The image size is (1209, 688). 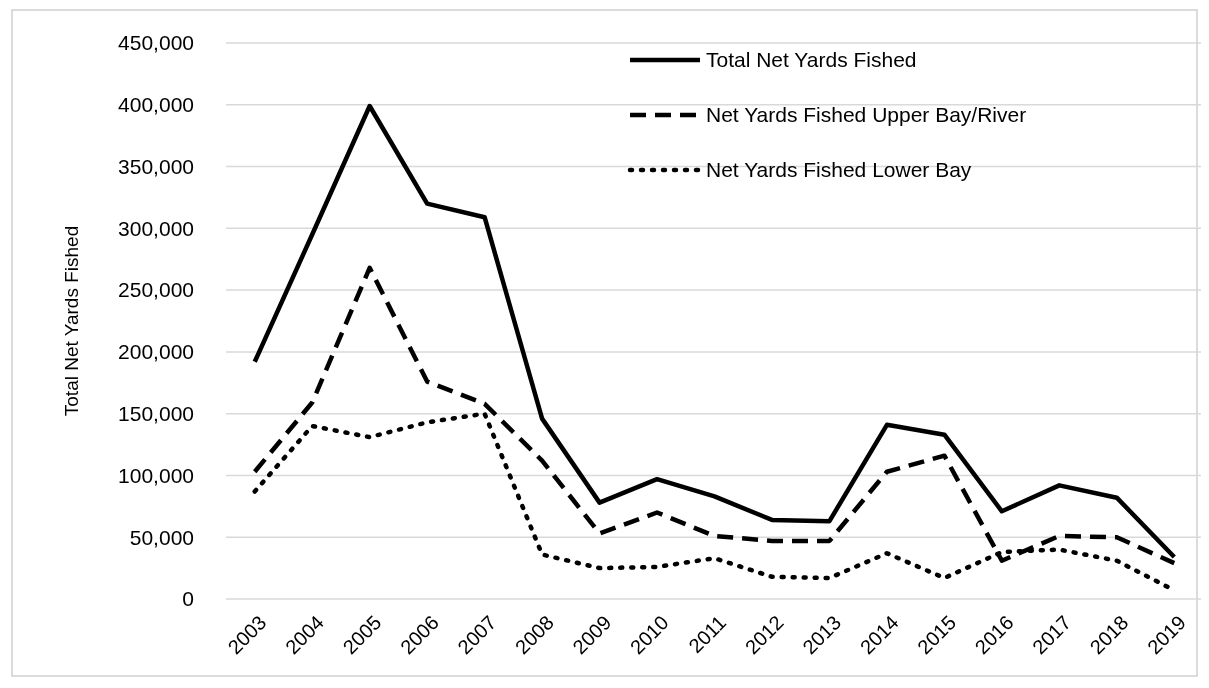 What do you see at coordinates (71, 321) in the screenshot?
I see `y-axis-title: Total Net Yards Fished` at bounding box center [71, 321].